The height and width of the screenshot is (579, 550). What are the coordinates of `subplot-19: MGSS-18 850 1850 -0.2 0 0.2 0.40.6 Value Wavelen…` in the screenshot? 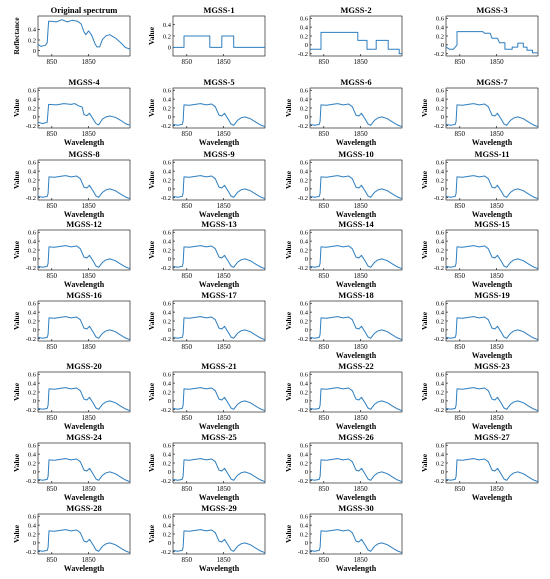 It's located at (343, 325).